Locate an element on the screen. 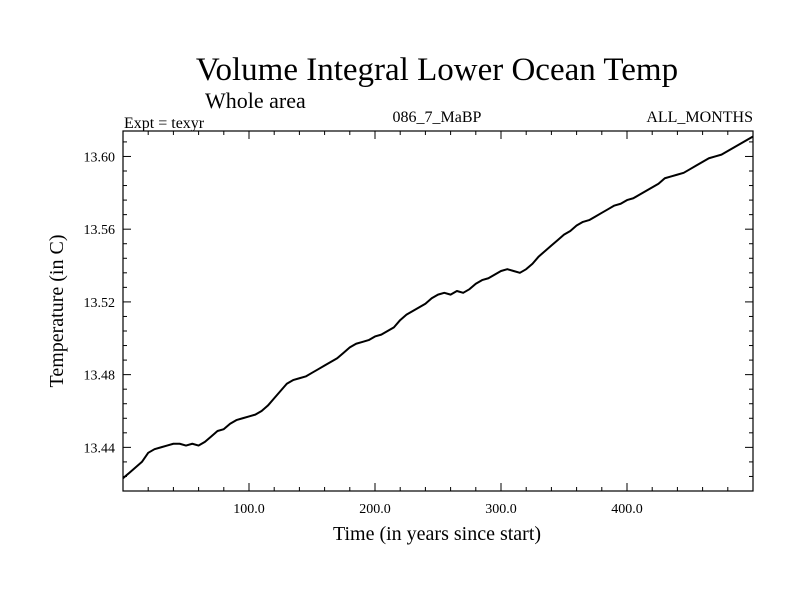 This screenshot has width=800, height=600. x-axis-label: Time (in years since start) is located at coordinates (437, 534).